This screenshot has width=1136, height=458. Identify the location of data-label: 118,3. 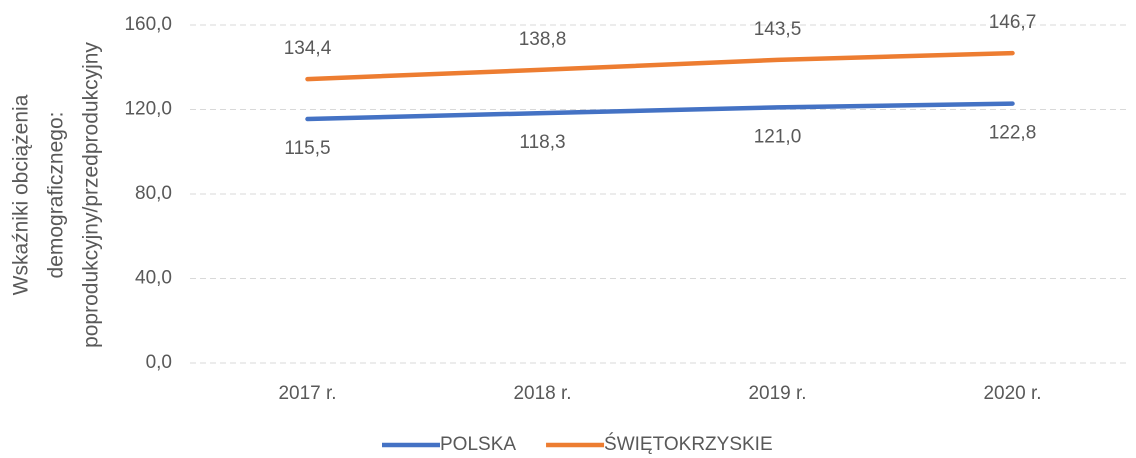
(542, 142).